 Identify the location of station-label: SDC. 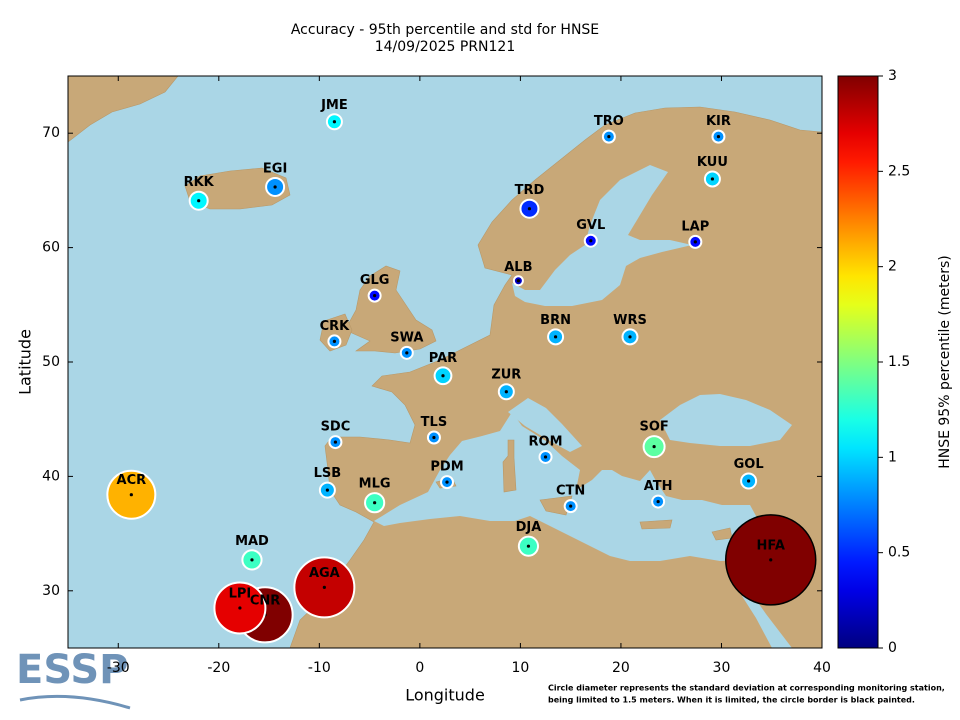
(336, 427).